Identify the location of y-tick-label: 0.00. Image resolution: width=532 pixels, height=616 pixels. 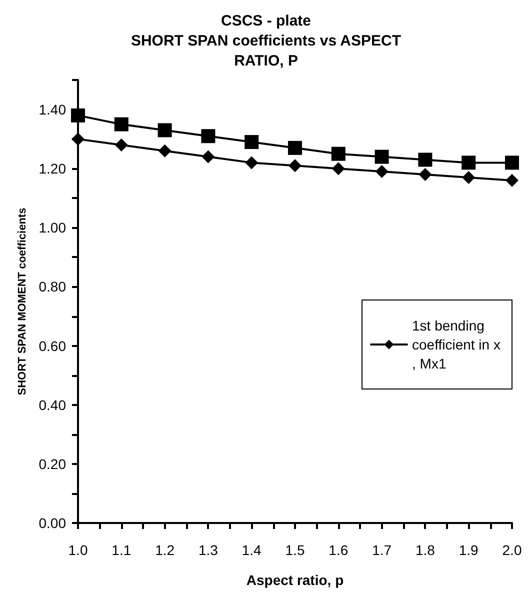
(52, 523).